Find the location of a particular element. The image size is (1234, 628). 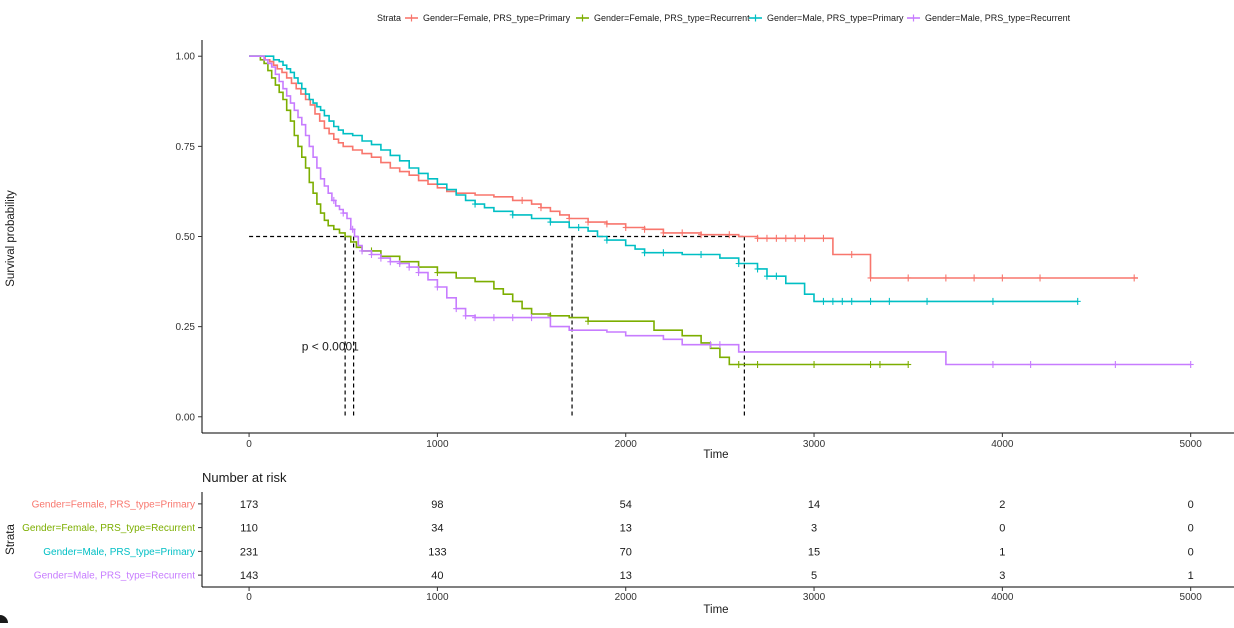

risk-row-label-2: Gender=Female, PRS_type=Recurrent is located at coordinates (108, 528).